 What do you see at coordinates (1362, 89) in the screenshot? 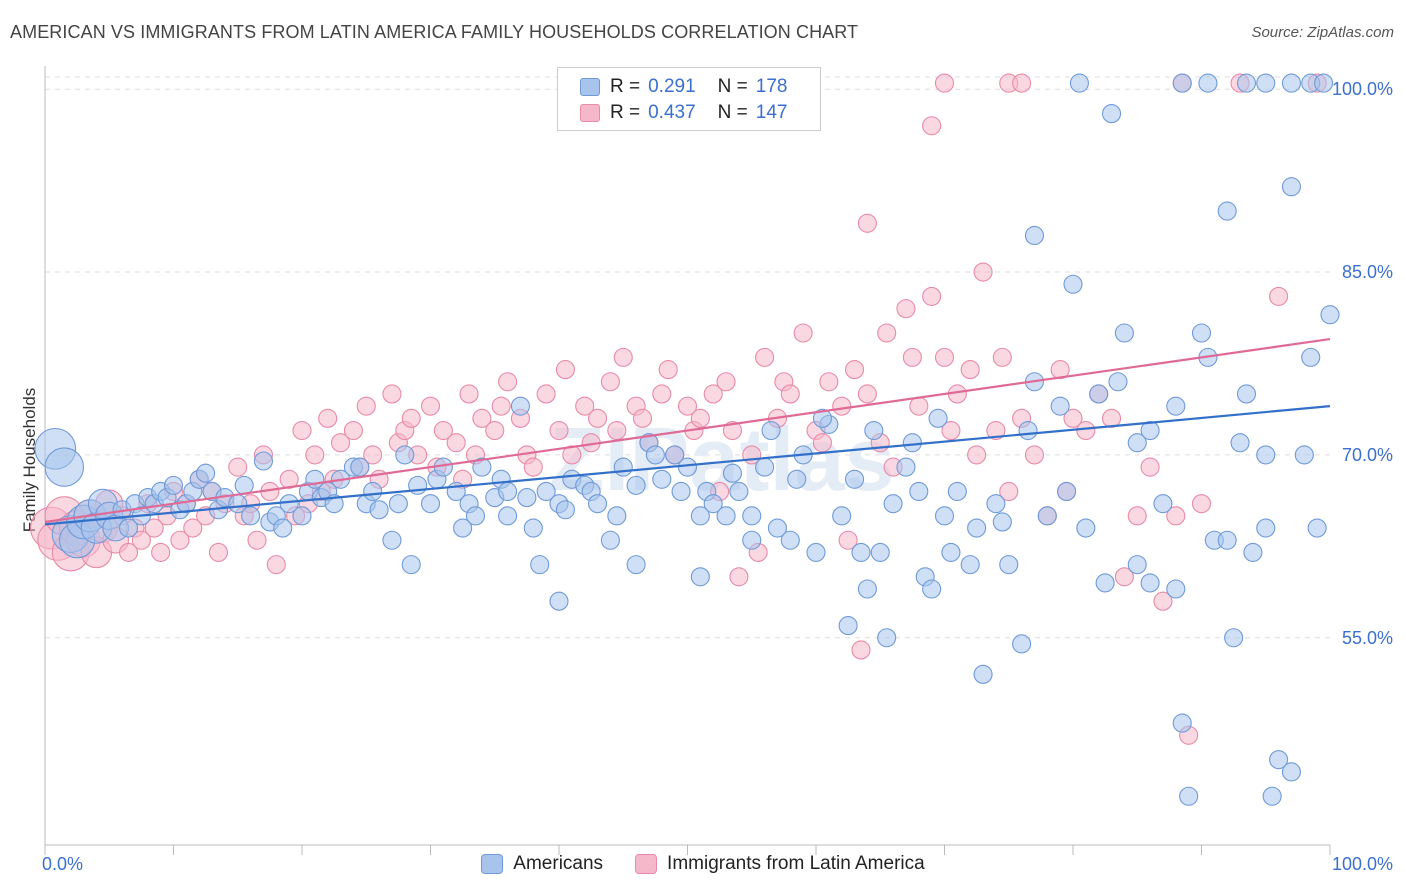
I see `y-tick-label: 100.0%` at bounding box center [1362, 89].